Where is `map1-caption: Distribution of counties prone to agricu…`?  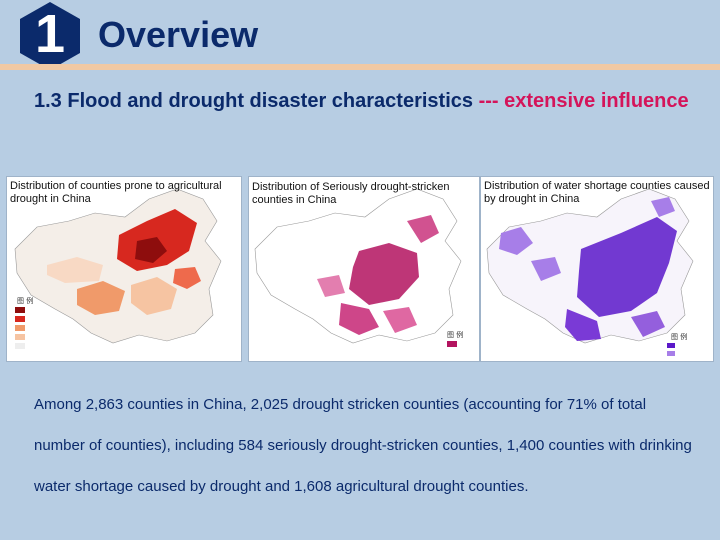 map1-caption: Distribution of counties prone to agricu… is located at coordinates (116, 192).